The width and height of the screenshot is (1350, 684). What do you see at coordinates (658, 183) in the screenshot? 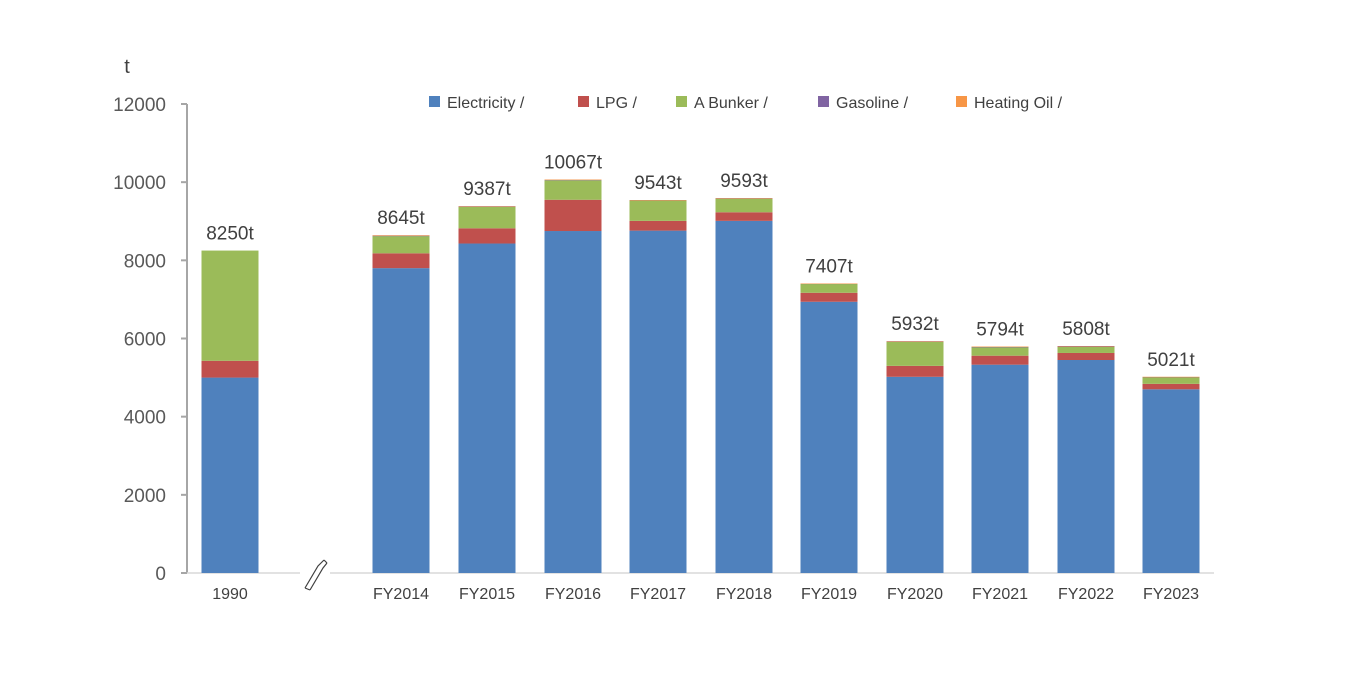
I see `total-label: 9543t` at bounding box center [658, 183].